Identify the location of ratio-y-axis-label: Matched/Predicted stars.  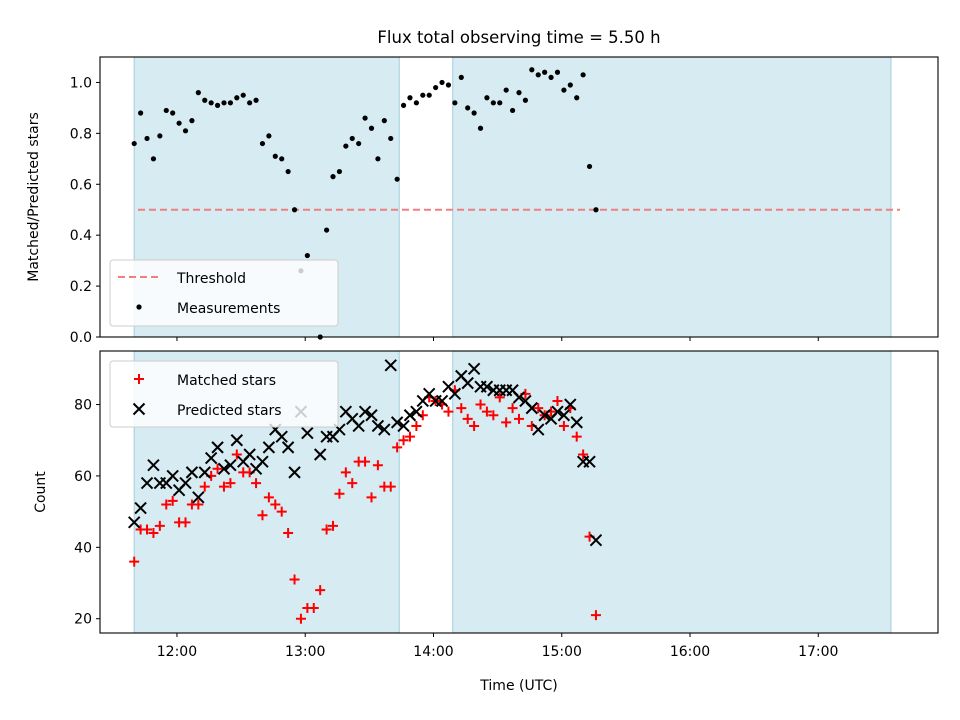
(34, 197).